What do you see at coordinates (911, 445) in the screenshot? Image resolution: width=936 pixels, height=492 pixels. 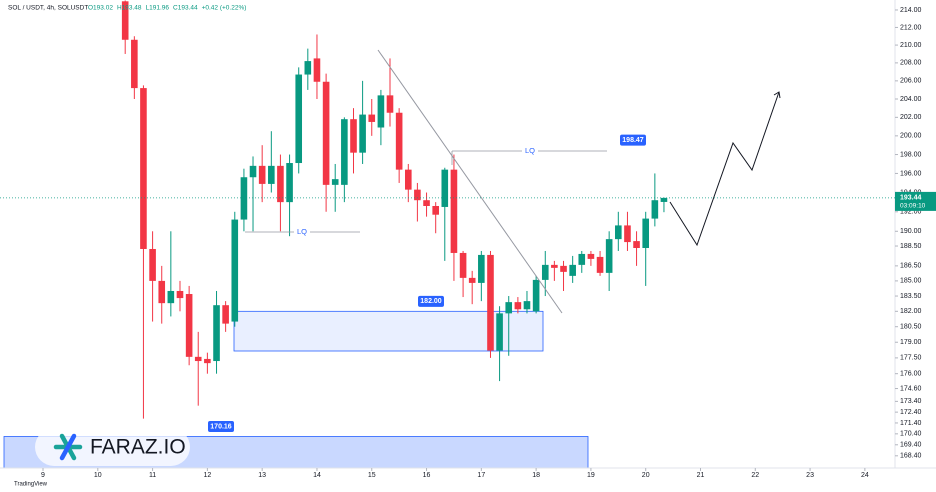 I see `y-tick-label: 169.40` at bounding box center [911, 445].